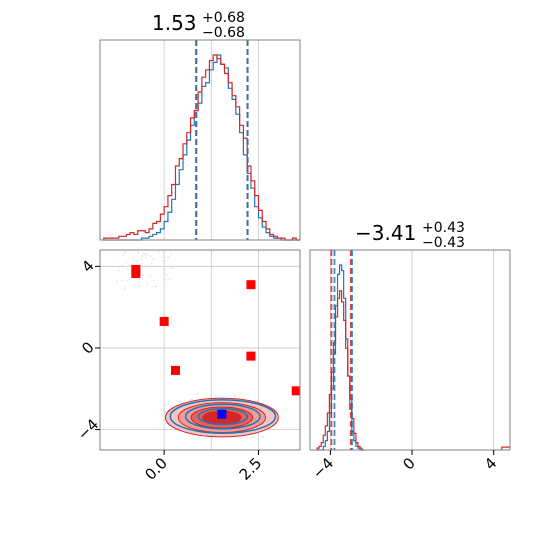 The image size is (550, 550). What do you see at coordinates (87, 347) in the screenshot?
I see `joint-y-tick-label: 0` at bounding box center [87, 347].